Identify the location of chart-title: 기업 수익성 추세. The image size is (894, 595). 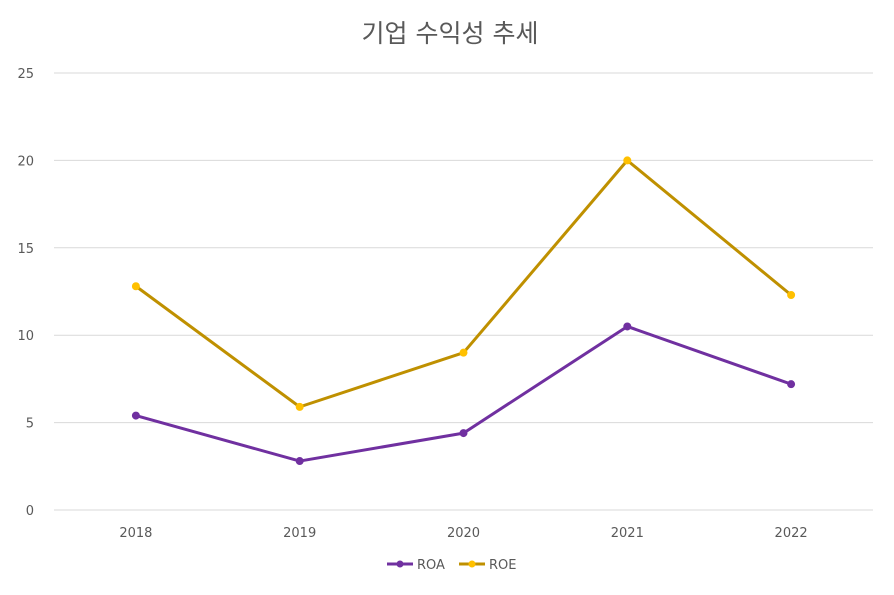
(450, 33).